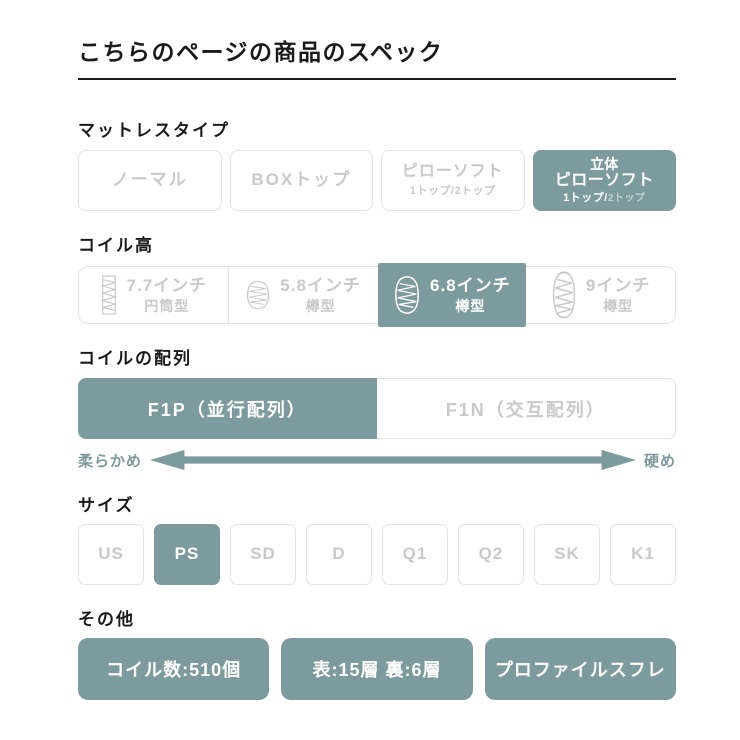  I want to click on coil-inches: 5.8インチ, so click(320, 286).